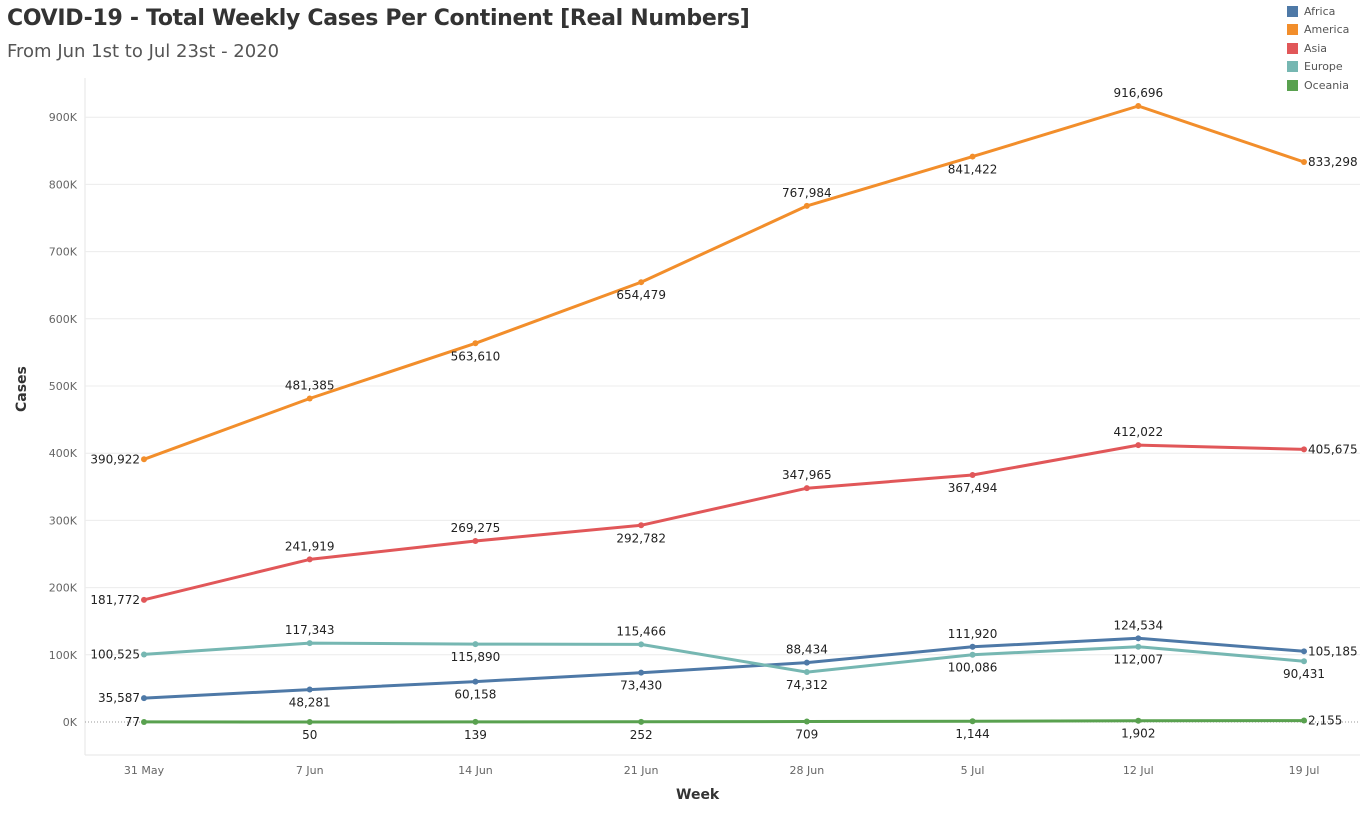 This screenshot has height=813, width=1369. I want to click on legend-swatch-africa, so click(1292, 11).